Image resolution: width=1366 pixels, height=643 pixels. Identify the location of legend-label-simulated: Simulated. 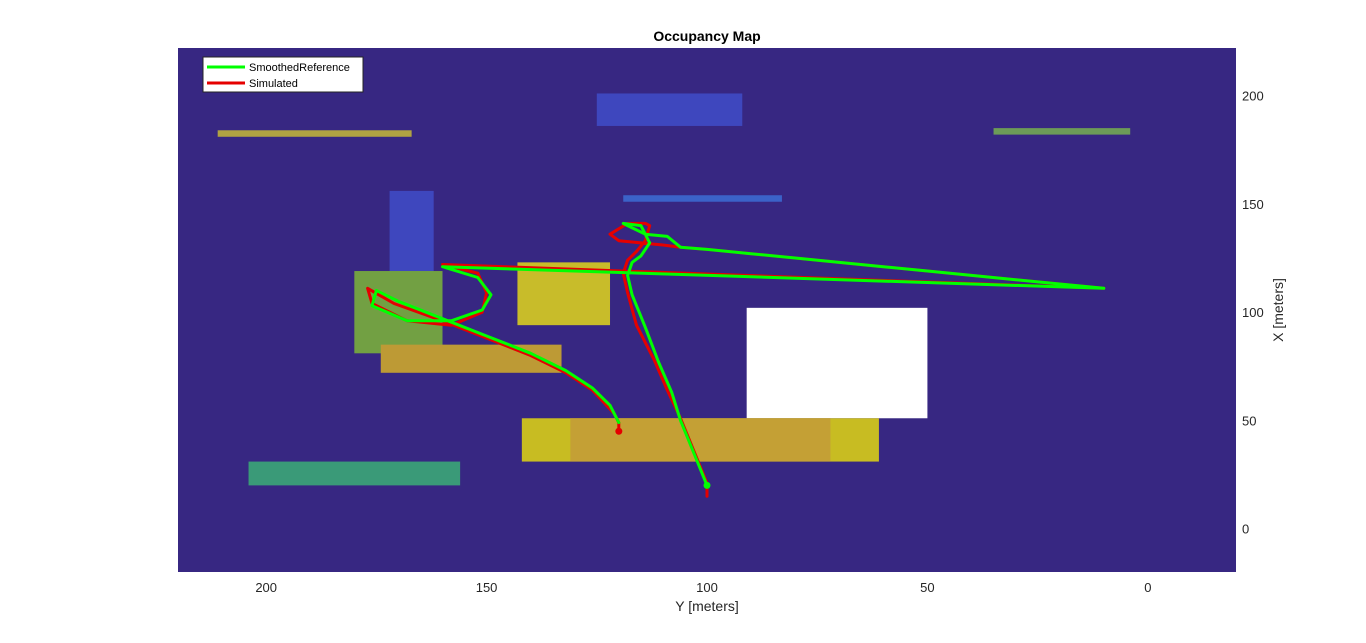
(273, 84).